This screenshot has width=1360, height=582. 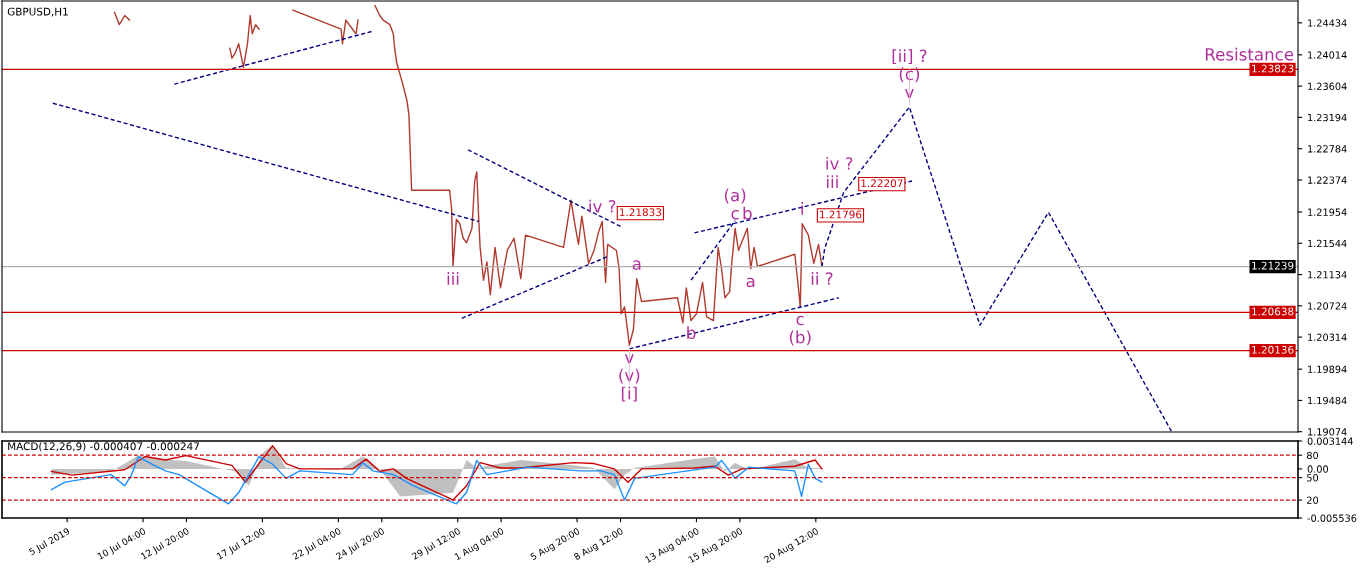 I want to click on y-tick-label: 1.23194, so click(x=1327, y=117).